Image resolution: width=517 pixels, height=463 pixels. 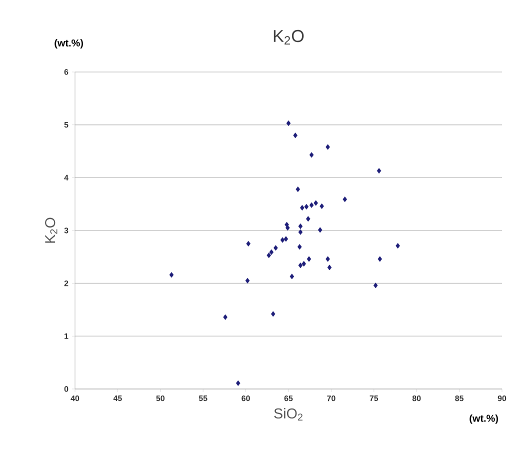 I want to click on x-axis-title: SiO$_{2}$, so click(x=288, y=414).